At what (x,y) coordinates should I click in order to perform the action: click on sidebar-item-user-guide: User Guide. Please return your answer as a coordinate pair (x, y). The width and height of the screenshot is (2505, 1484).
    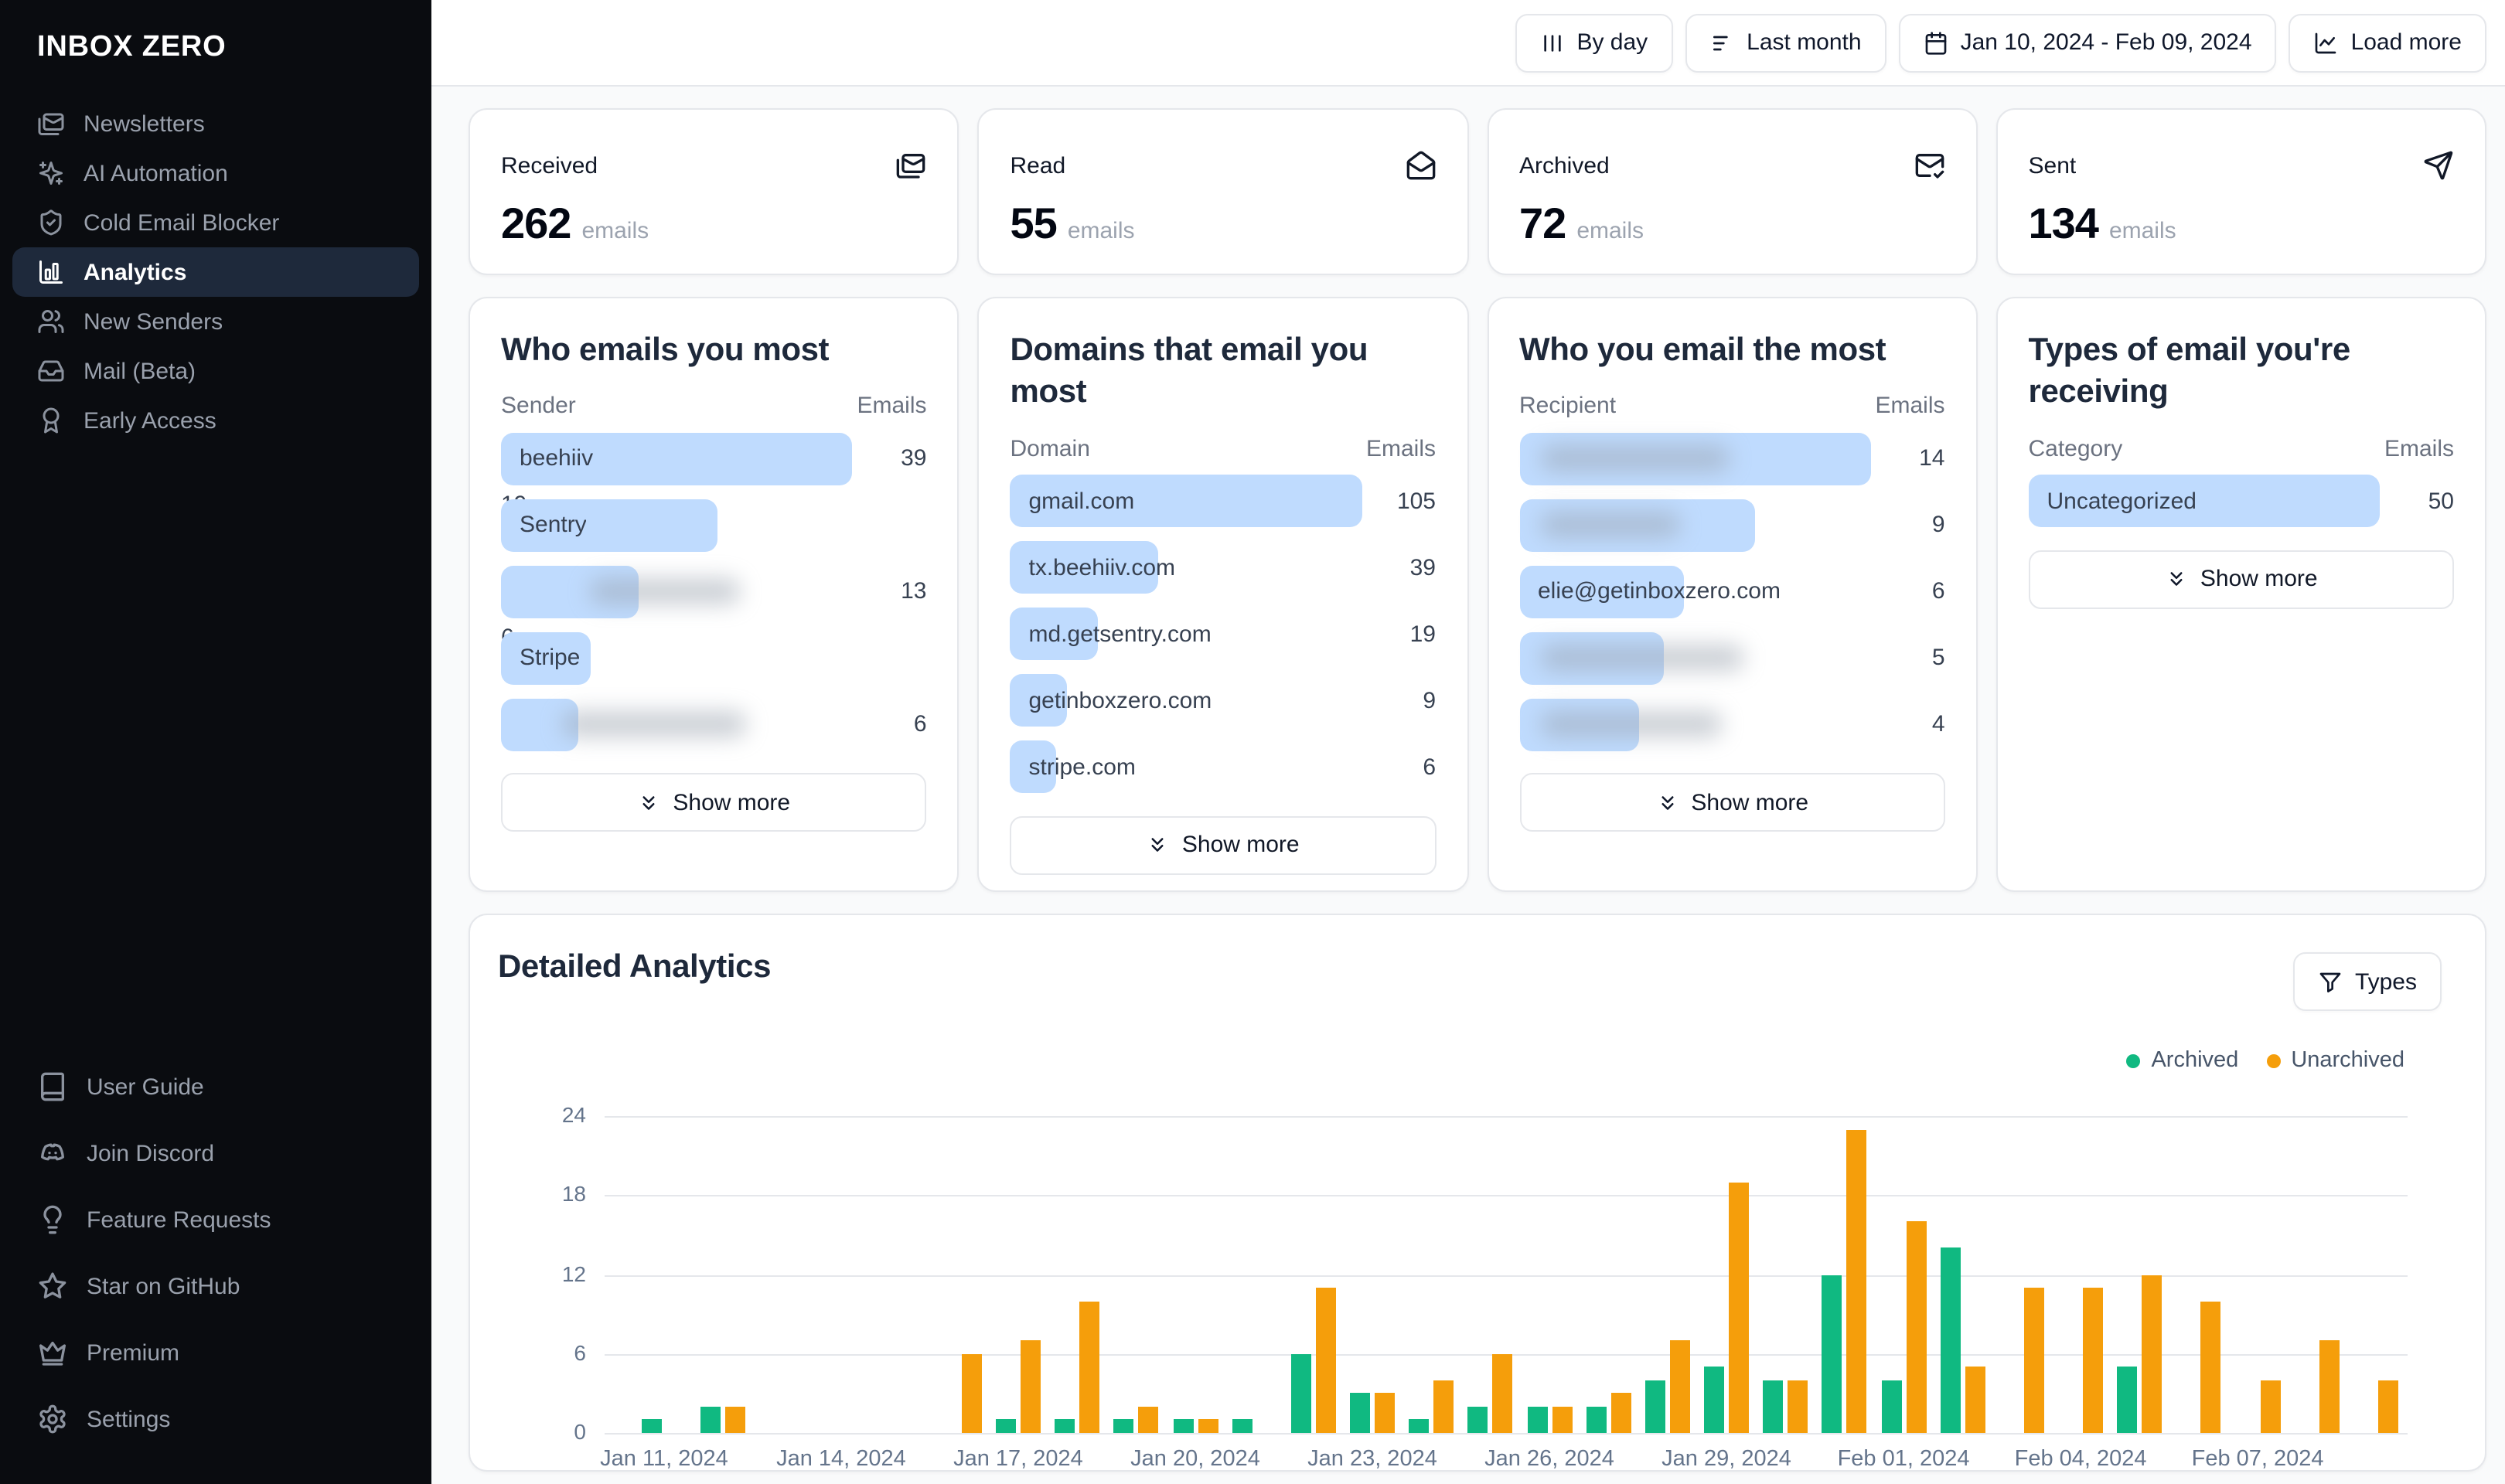
    Looking at the image, I should click on (215, 1087).